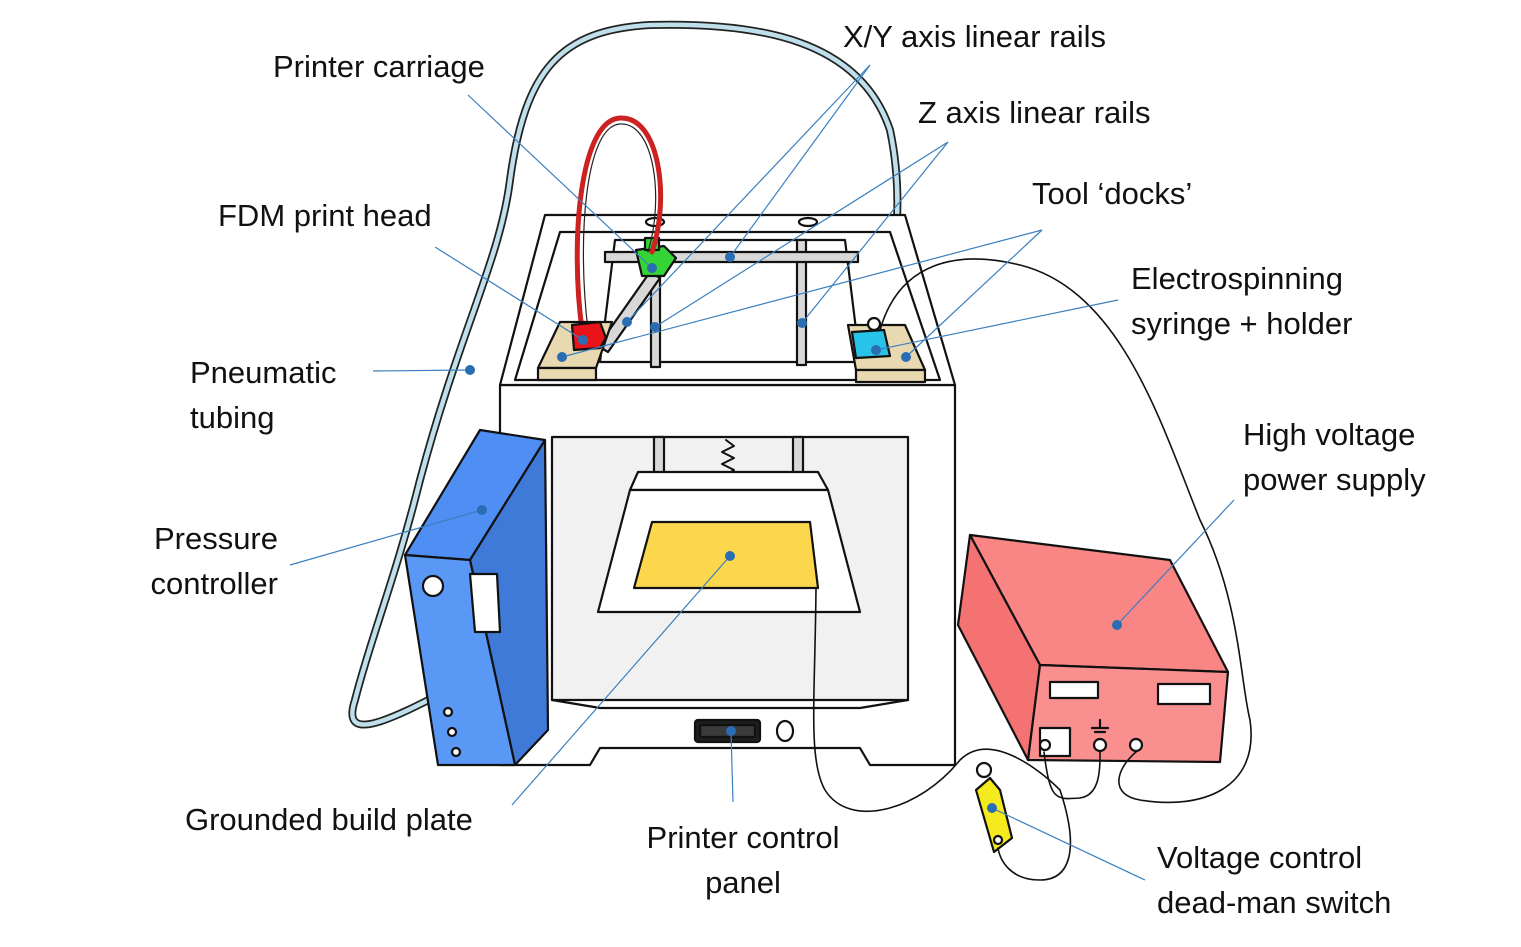 Image resolution: width=1521 pixels, height=947 pixels. What do you see at coordinates (876, 350) in the screenshot?
I see `dot-electrospinning` at bounding box center [876, 350].